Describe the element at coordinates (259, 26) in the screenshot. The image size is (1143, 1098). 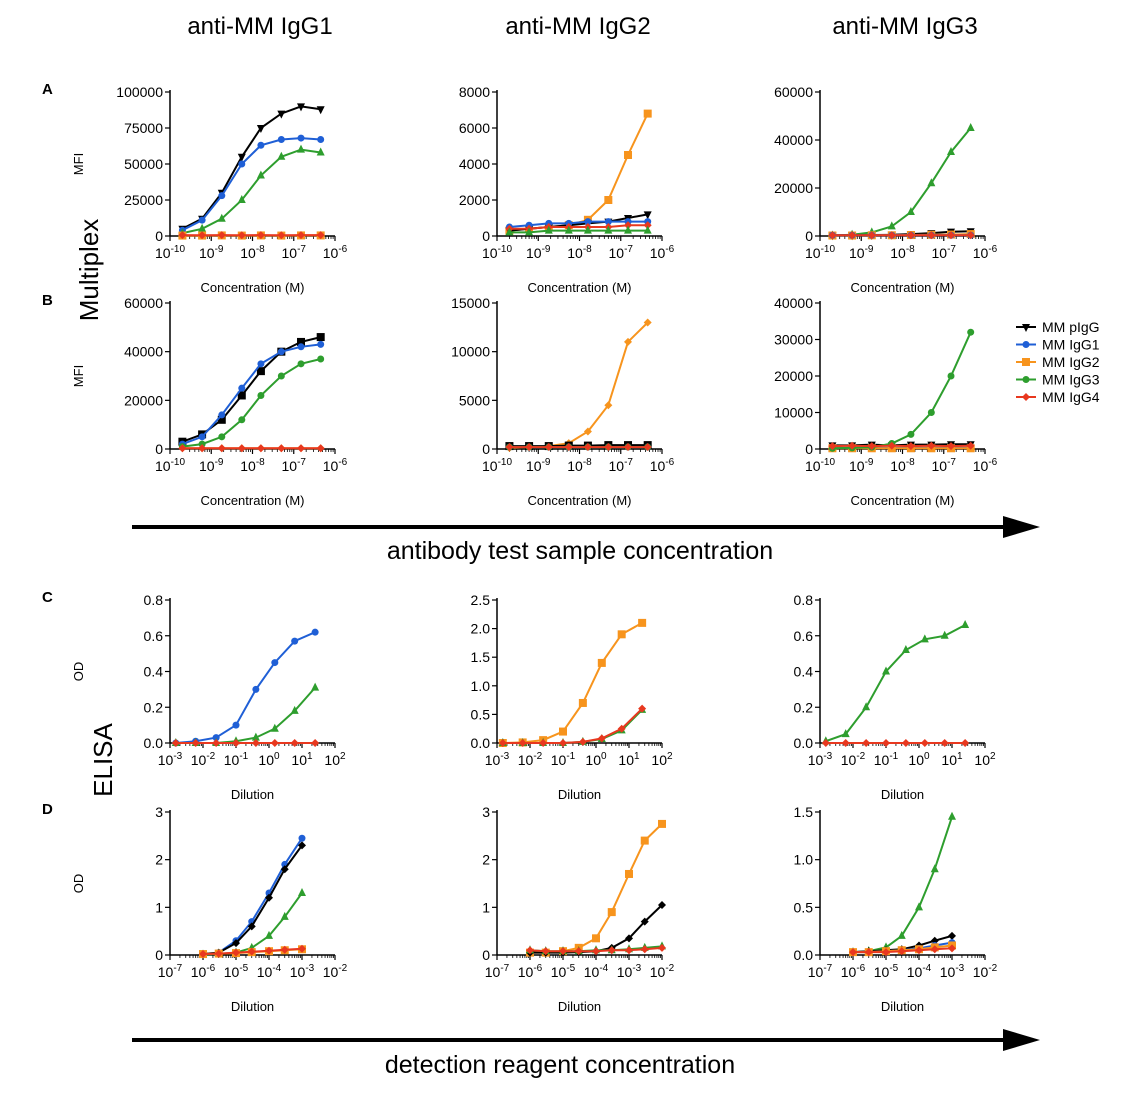
I see `column-title: anti-MM IgG1` at that location.